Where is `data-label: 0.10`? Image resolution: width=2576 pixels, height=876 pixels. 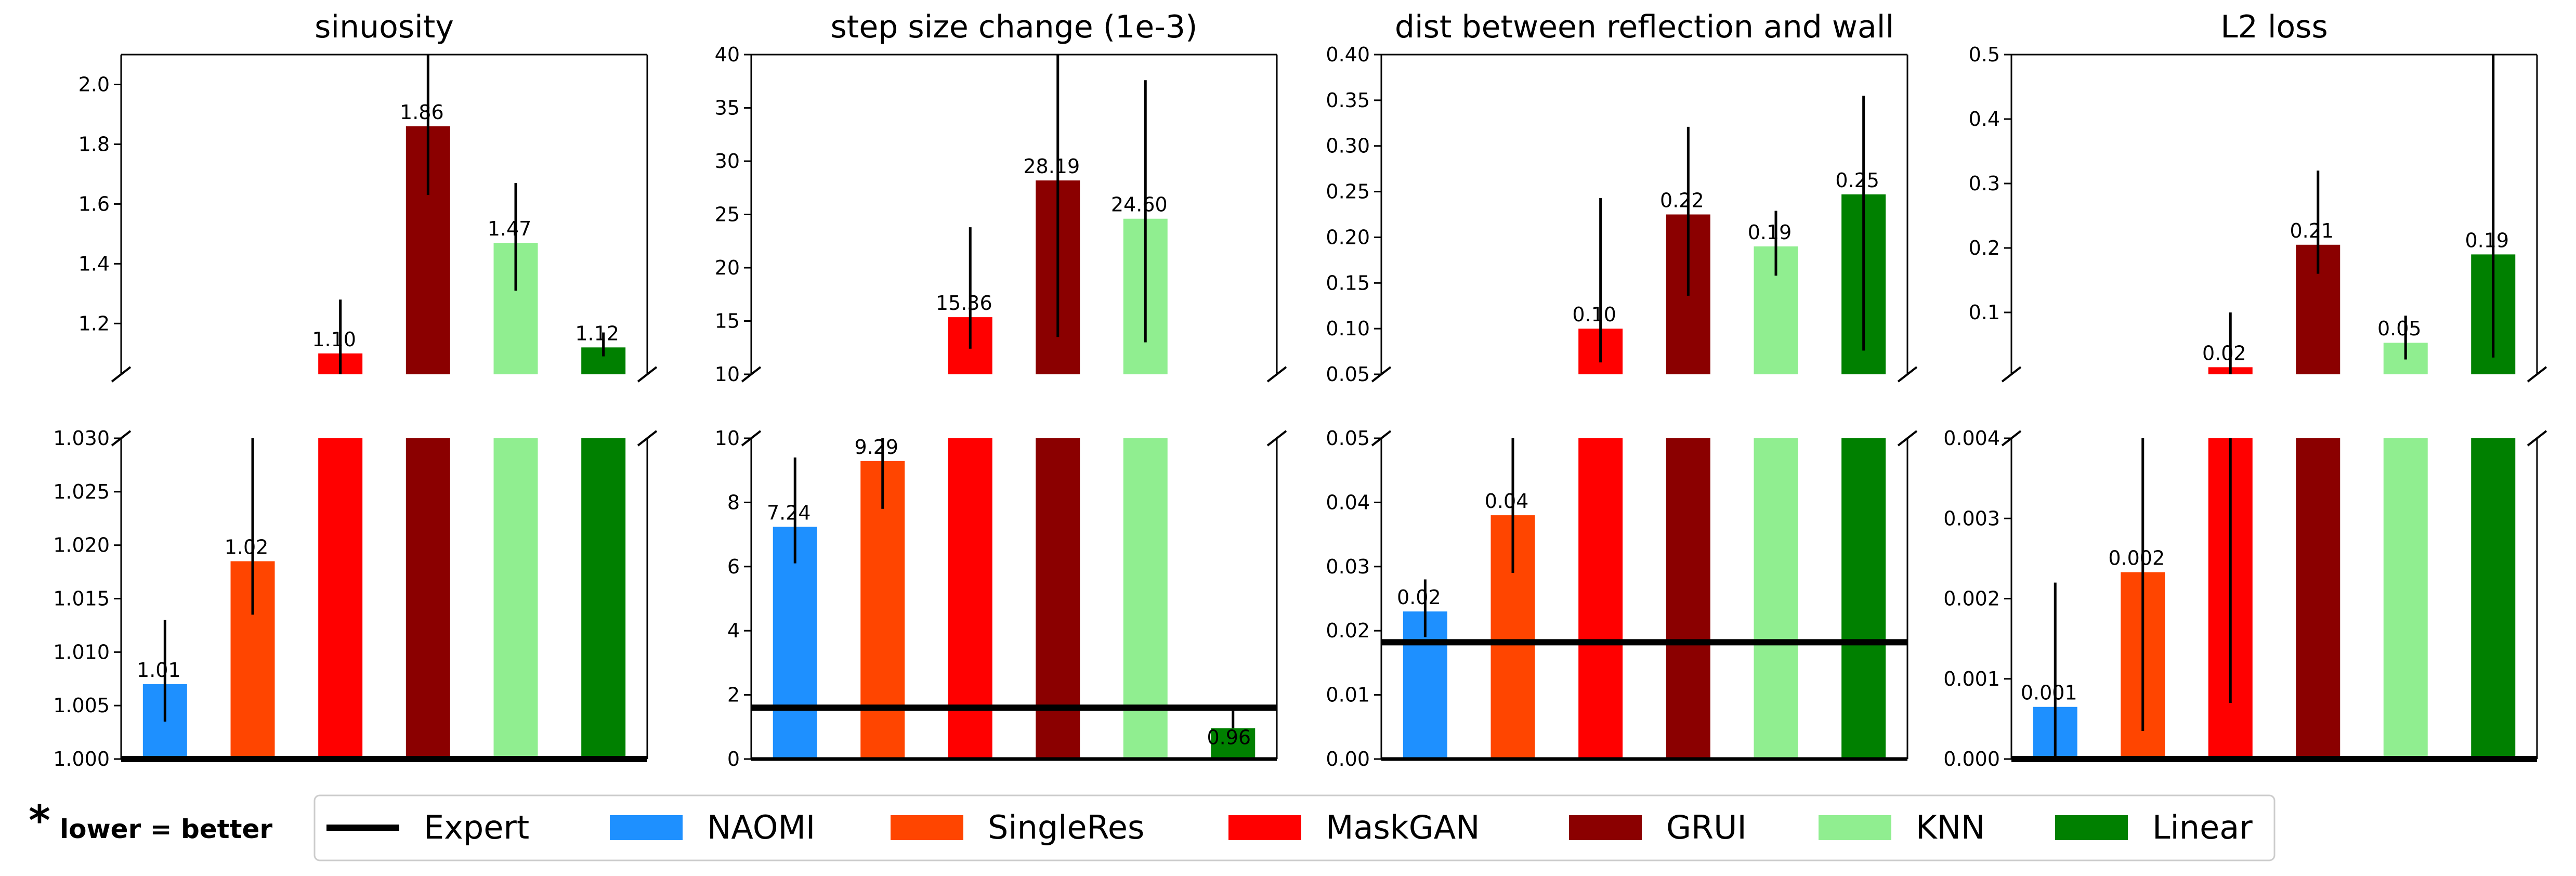
data-label: 0.10 is located at coordinates (1594, 314).